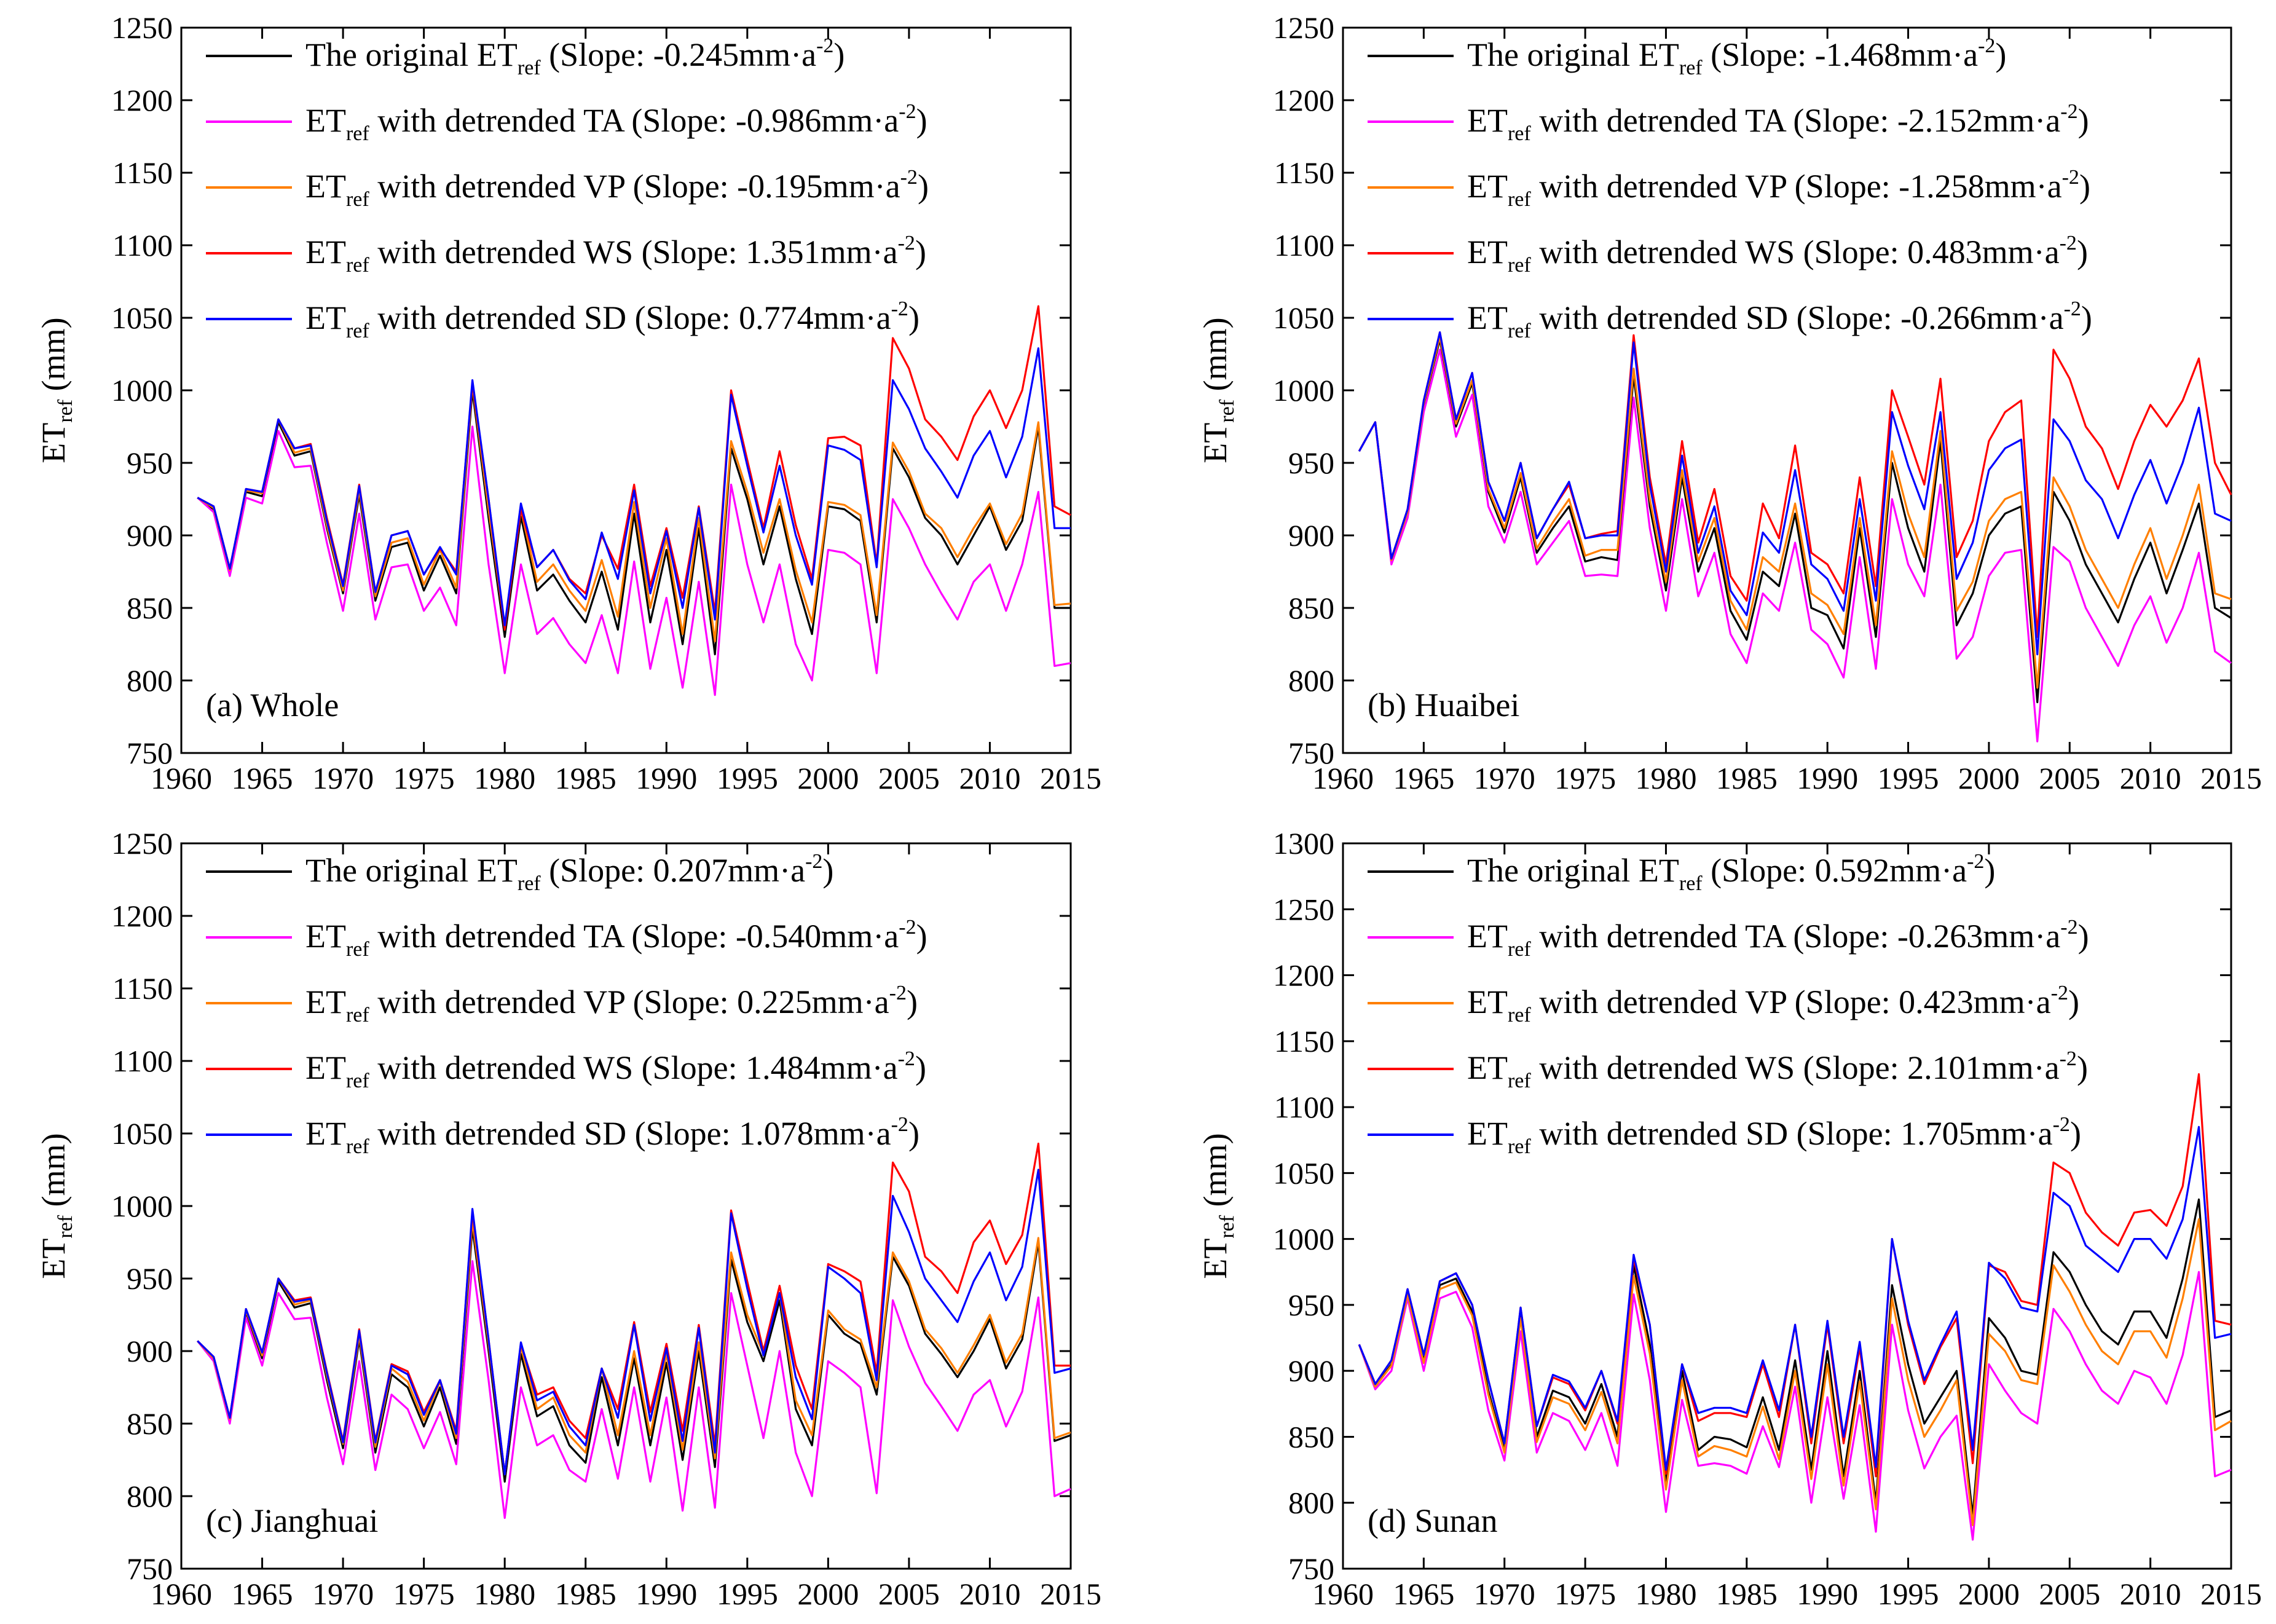 This screenshot has width=2276, height=1624. I want to click on legend-item-1: The original ETref (Slope: -1.468mm·a-2), so click(1687, 56).